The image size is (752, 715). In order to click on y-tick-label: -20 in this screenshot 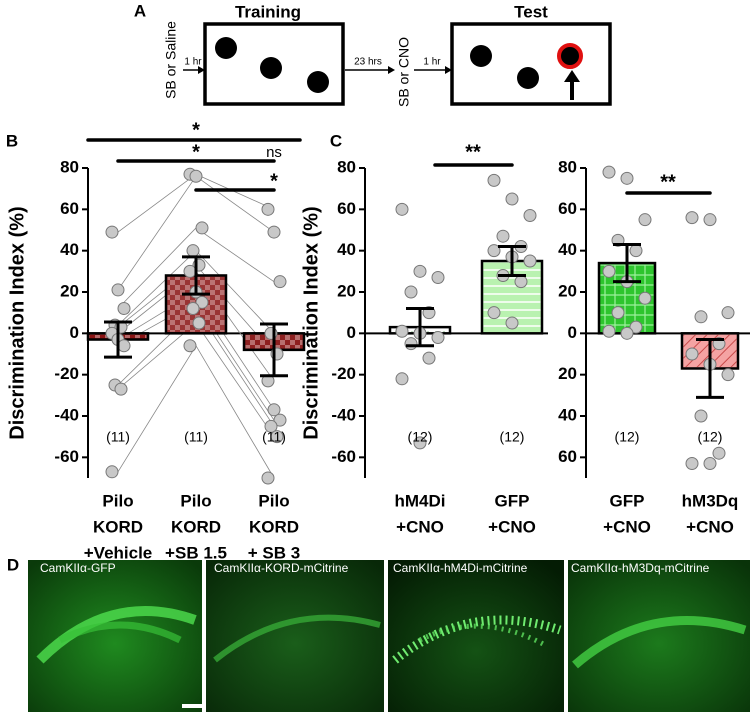, I will do `click(66, 373)`.